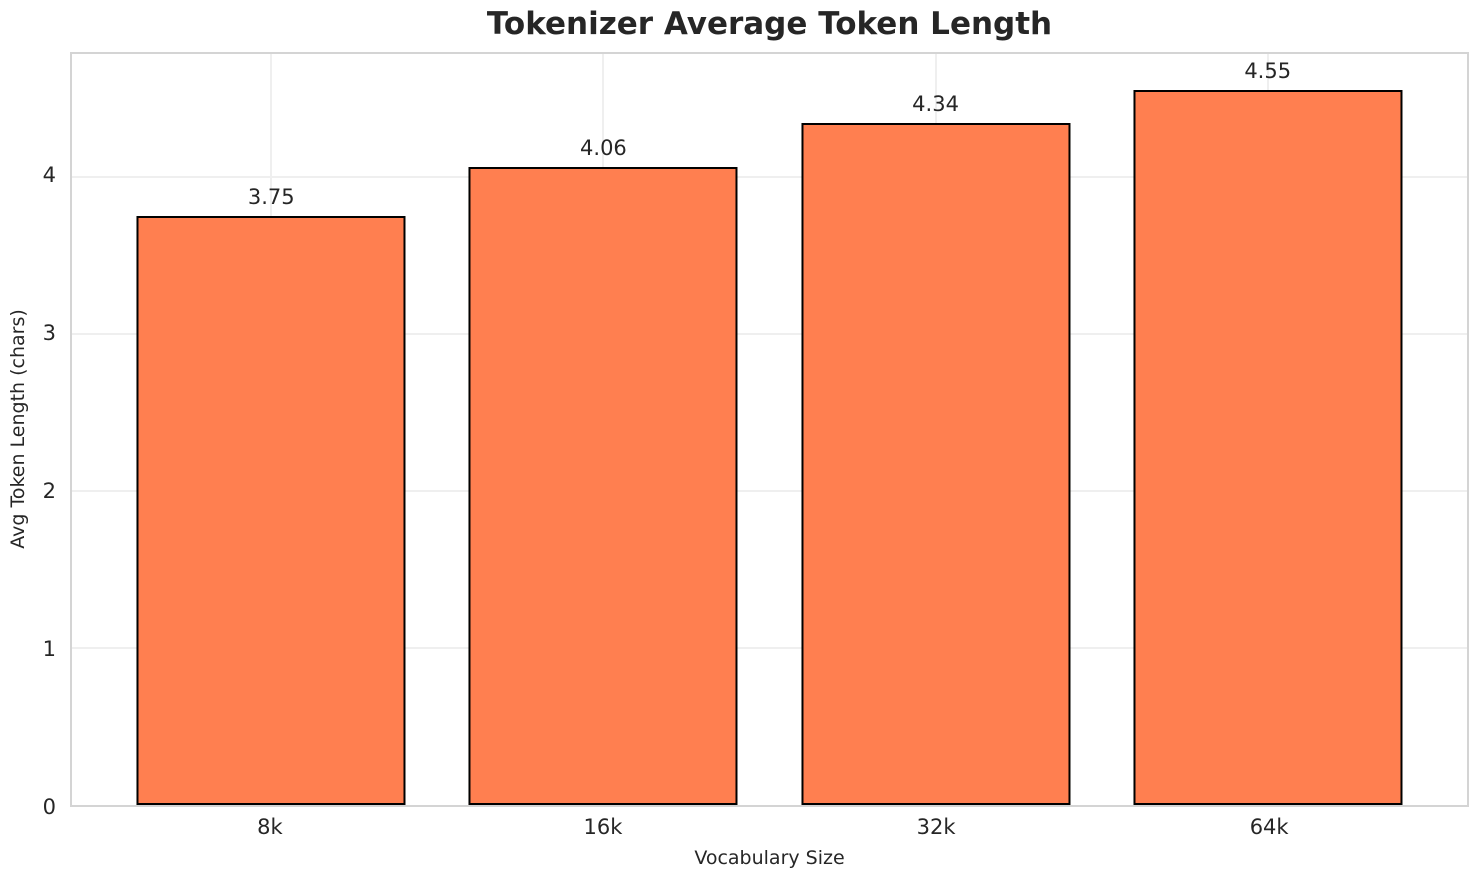 The height and width of the screenshot is (885, 1483). What do you see at coordinates (603, 148) in the screenshot?
I see `bar-value-label: 4.06` at bounding box center [603, 148].